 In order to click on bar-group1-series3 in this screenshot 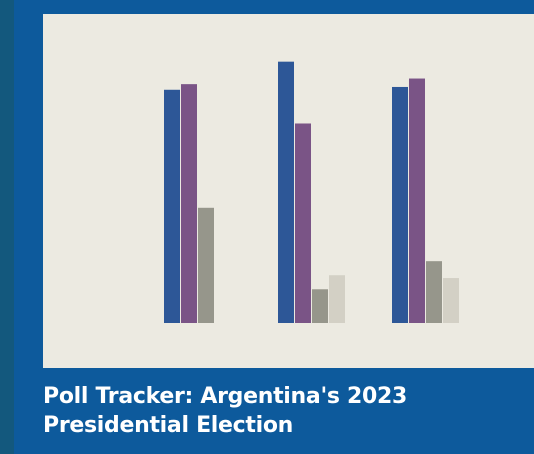, I will do `click(206, 265)`.